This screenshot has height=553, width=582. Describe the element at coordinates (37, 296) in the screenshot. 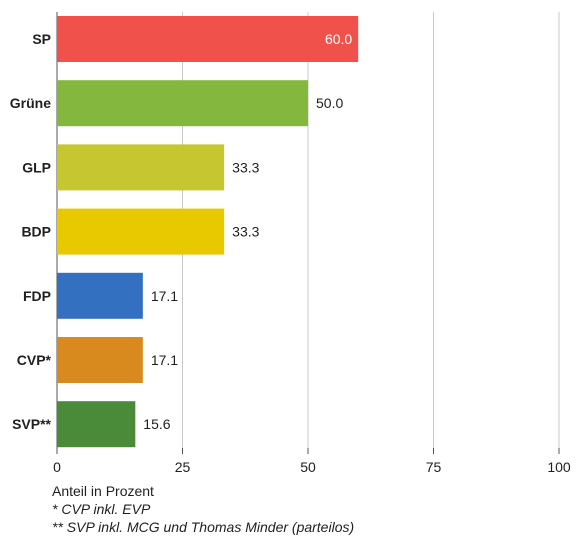

I see `category-label-4: FDP` at that location.